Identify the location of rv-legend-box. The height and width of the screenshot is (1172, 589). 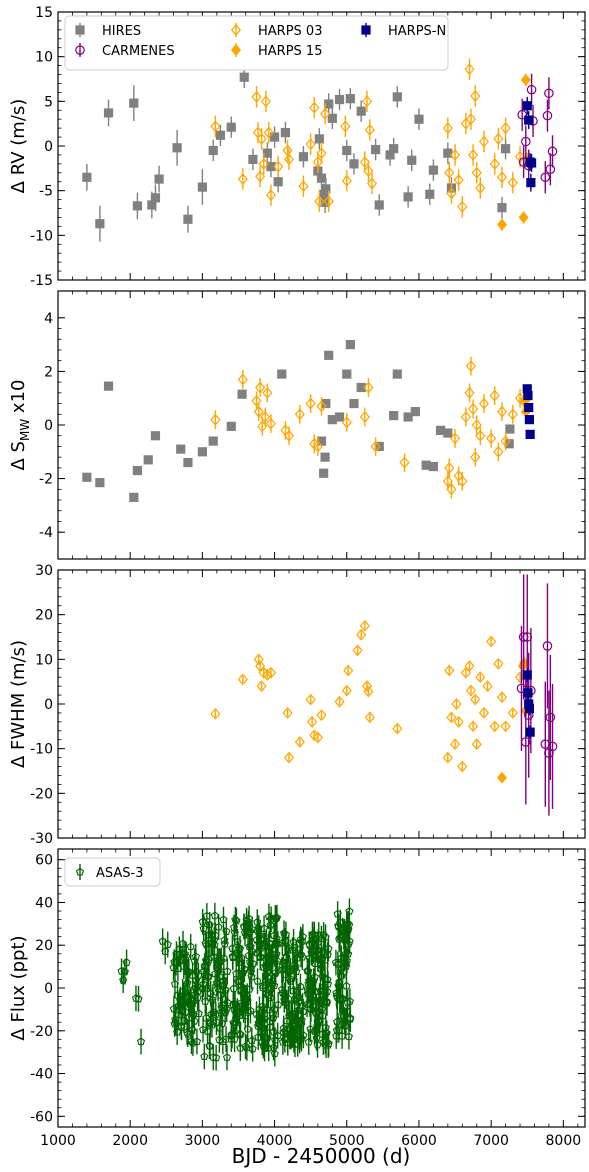
(256, 43).